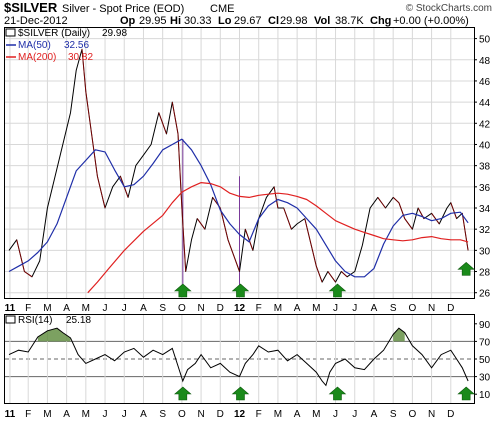 Image resolution: width=497 pixels, height=425 pixels. I want to click on rsi-legend-name: RSI(14), so click(35, 320).